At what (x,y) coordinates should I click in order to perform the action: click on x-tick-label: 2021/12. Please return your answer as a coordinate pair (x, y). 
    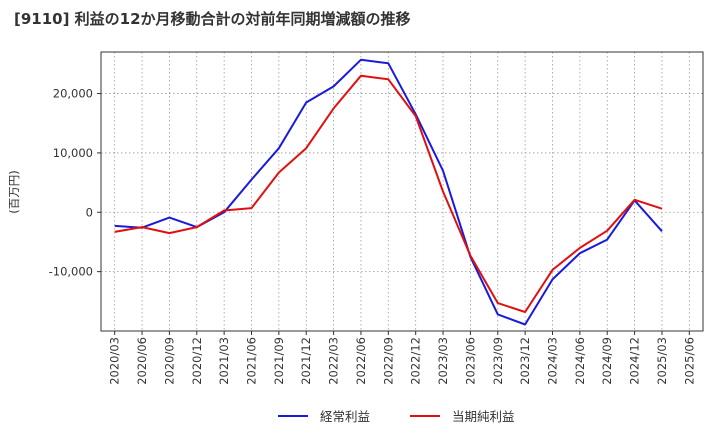
    Looking at the image, I should click on (306, 361).